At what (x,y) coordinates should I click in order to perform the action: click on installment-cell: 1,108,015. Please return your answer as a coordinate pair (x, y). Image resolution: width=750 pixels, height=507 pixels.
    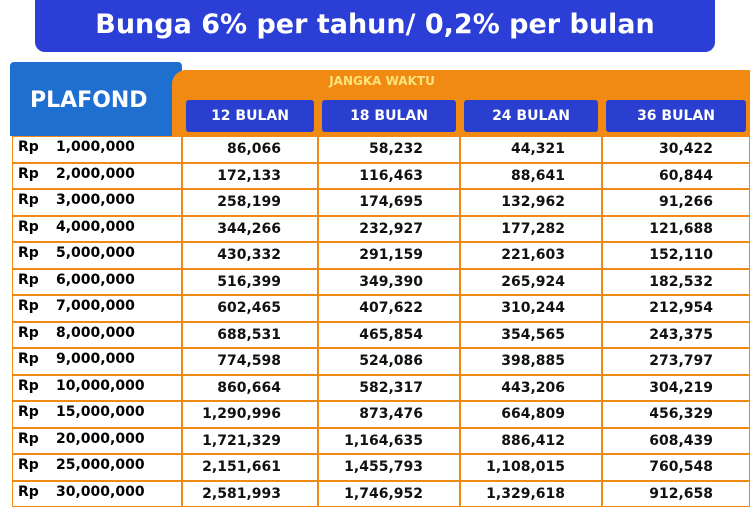
    Looking at the image, I should click on (531, 467).